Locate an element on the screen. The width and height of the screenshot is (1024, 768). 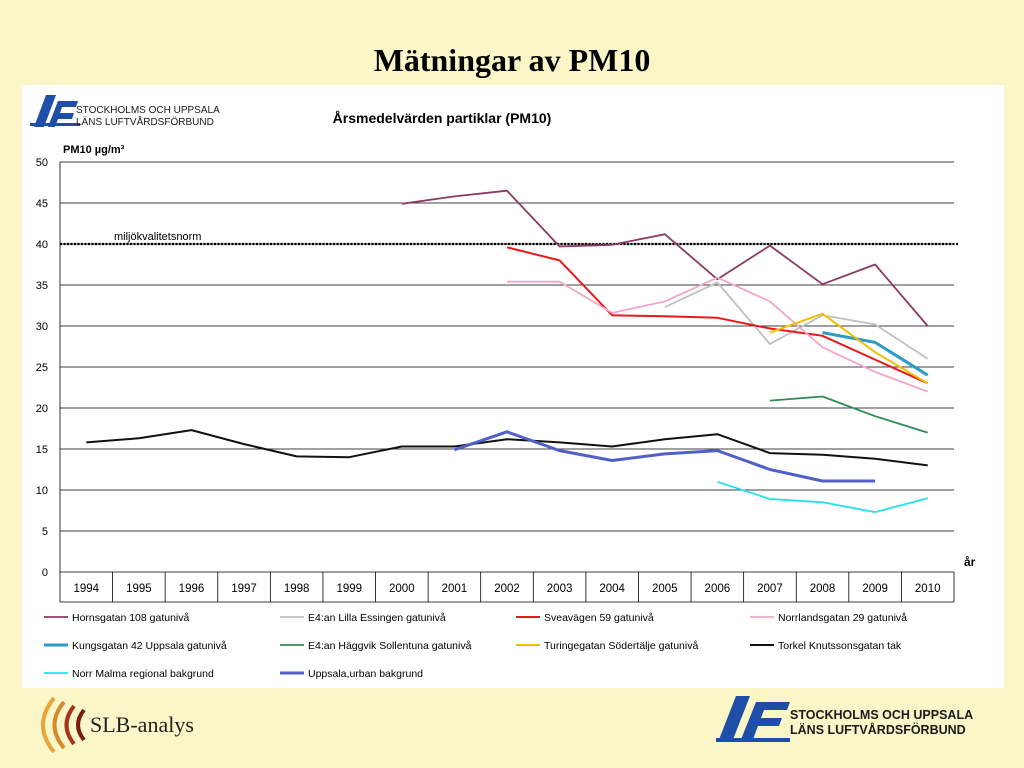
y-tick-label: 0 is located at coordinates (45, 573).